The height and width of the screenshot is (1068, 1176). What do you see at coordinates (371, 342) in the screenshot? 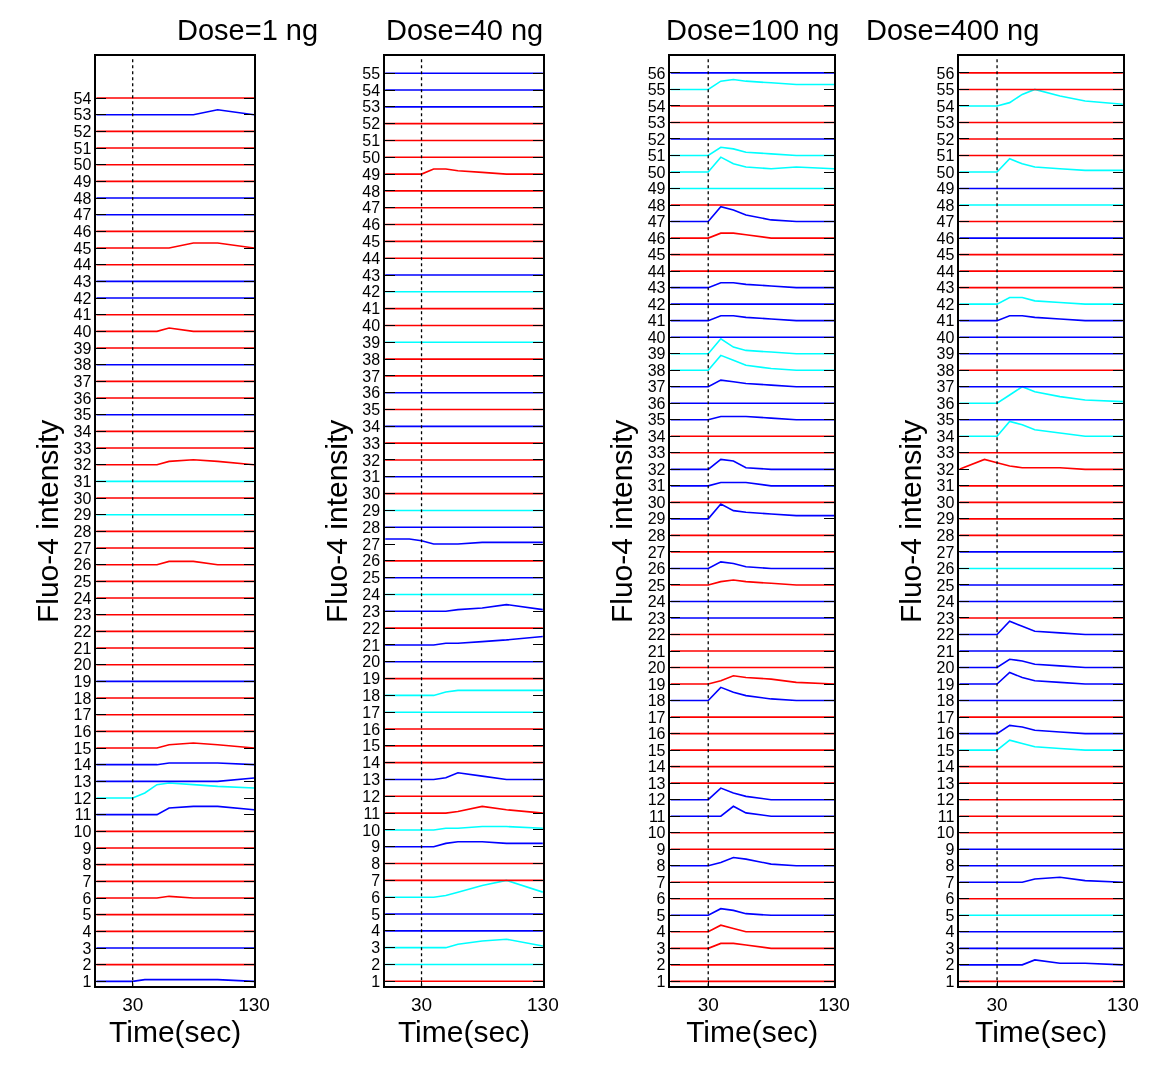
I see `y-tick-label: 39` at bounding box center [371, 342].